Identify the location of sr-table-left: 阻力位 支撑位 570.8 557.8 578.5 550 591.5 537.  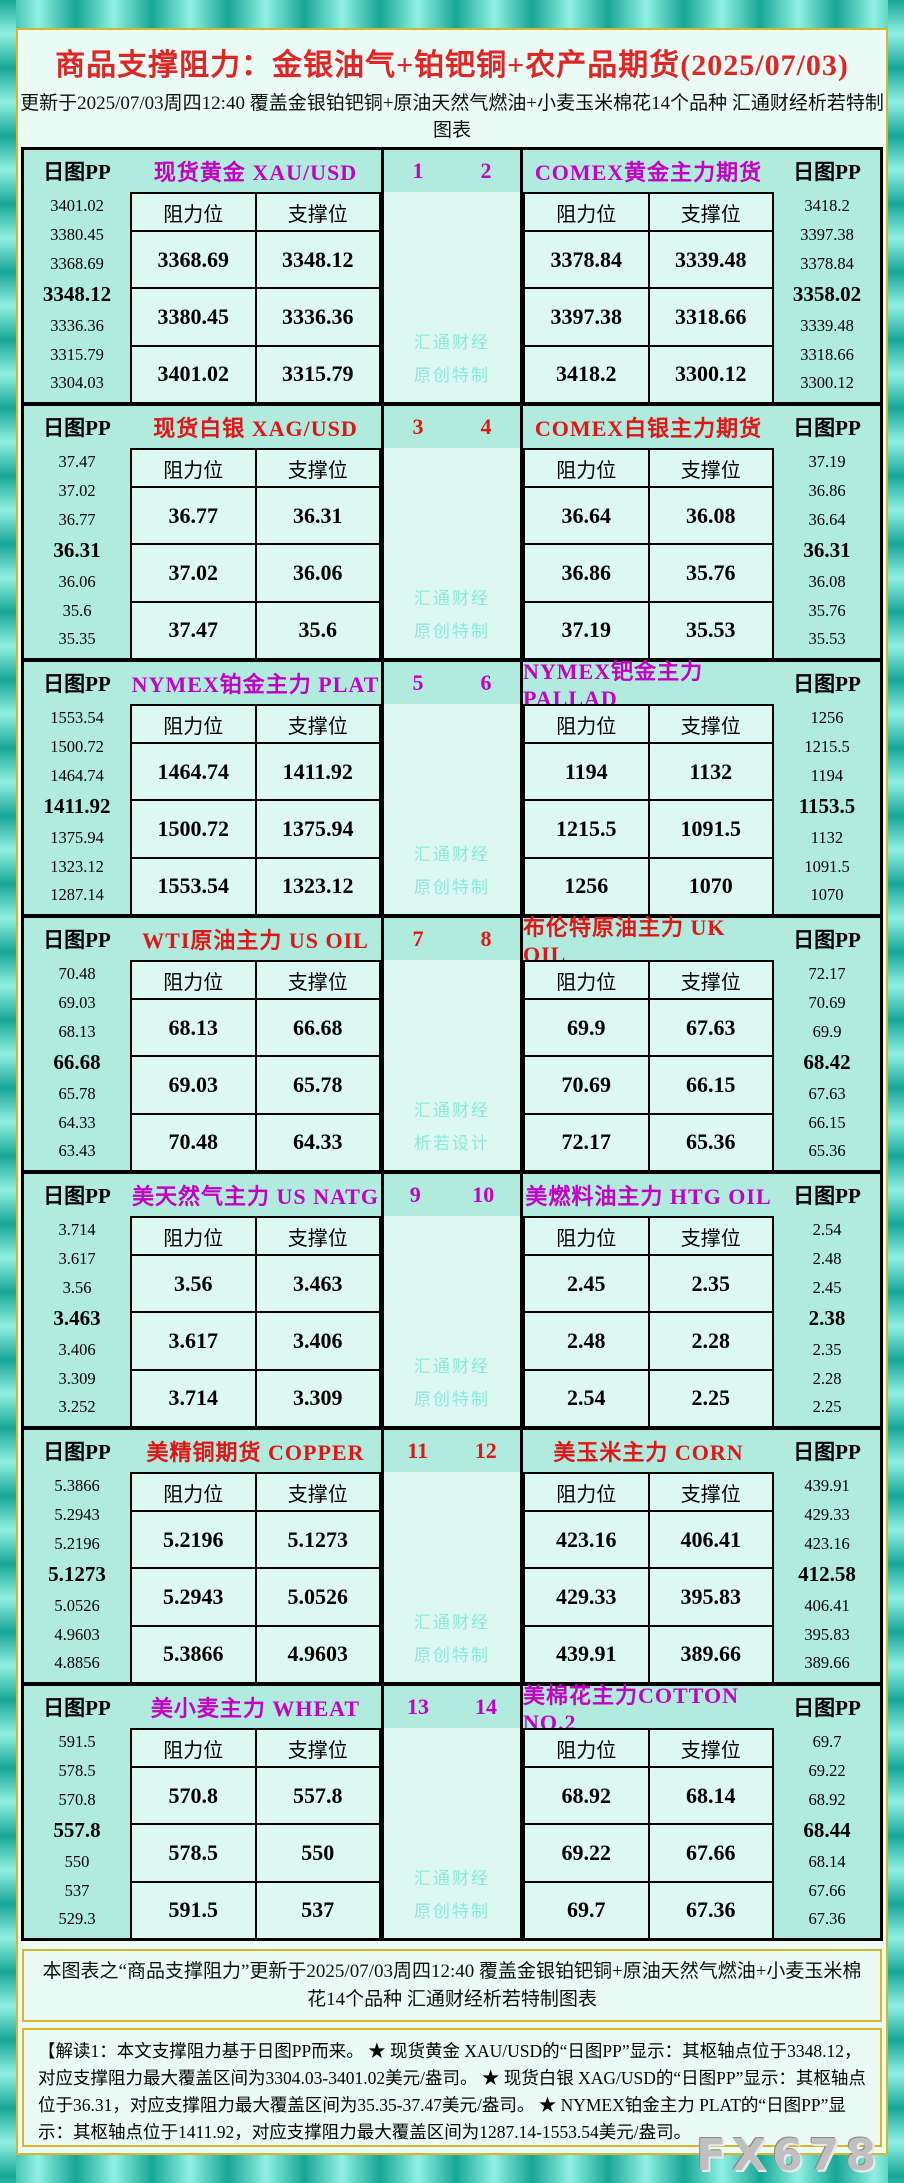
(255, 1833).